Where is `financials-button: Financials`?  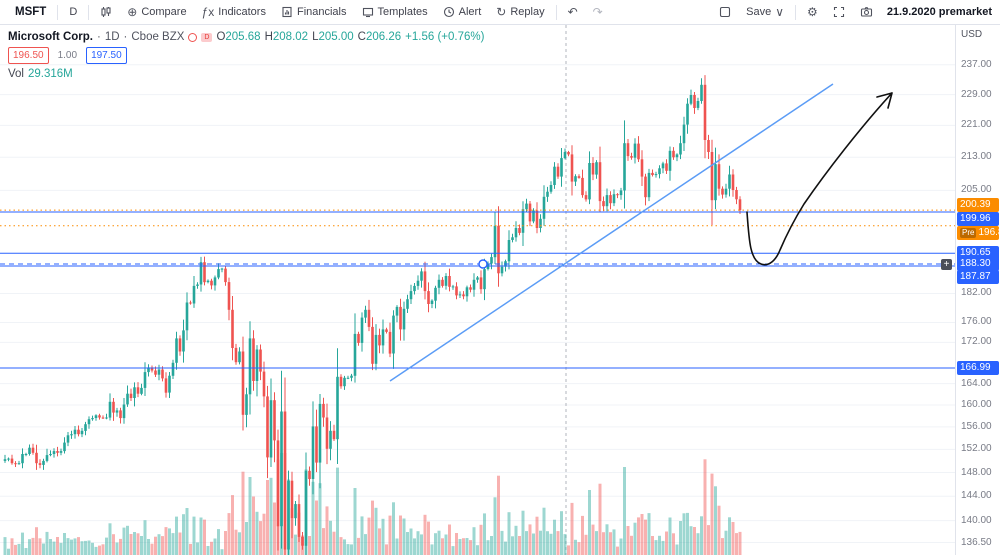 financials-button: Financials is located at coordinates (314, 12).